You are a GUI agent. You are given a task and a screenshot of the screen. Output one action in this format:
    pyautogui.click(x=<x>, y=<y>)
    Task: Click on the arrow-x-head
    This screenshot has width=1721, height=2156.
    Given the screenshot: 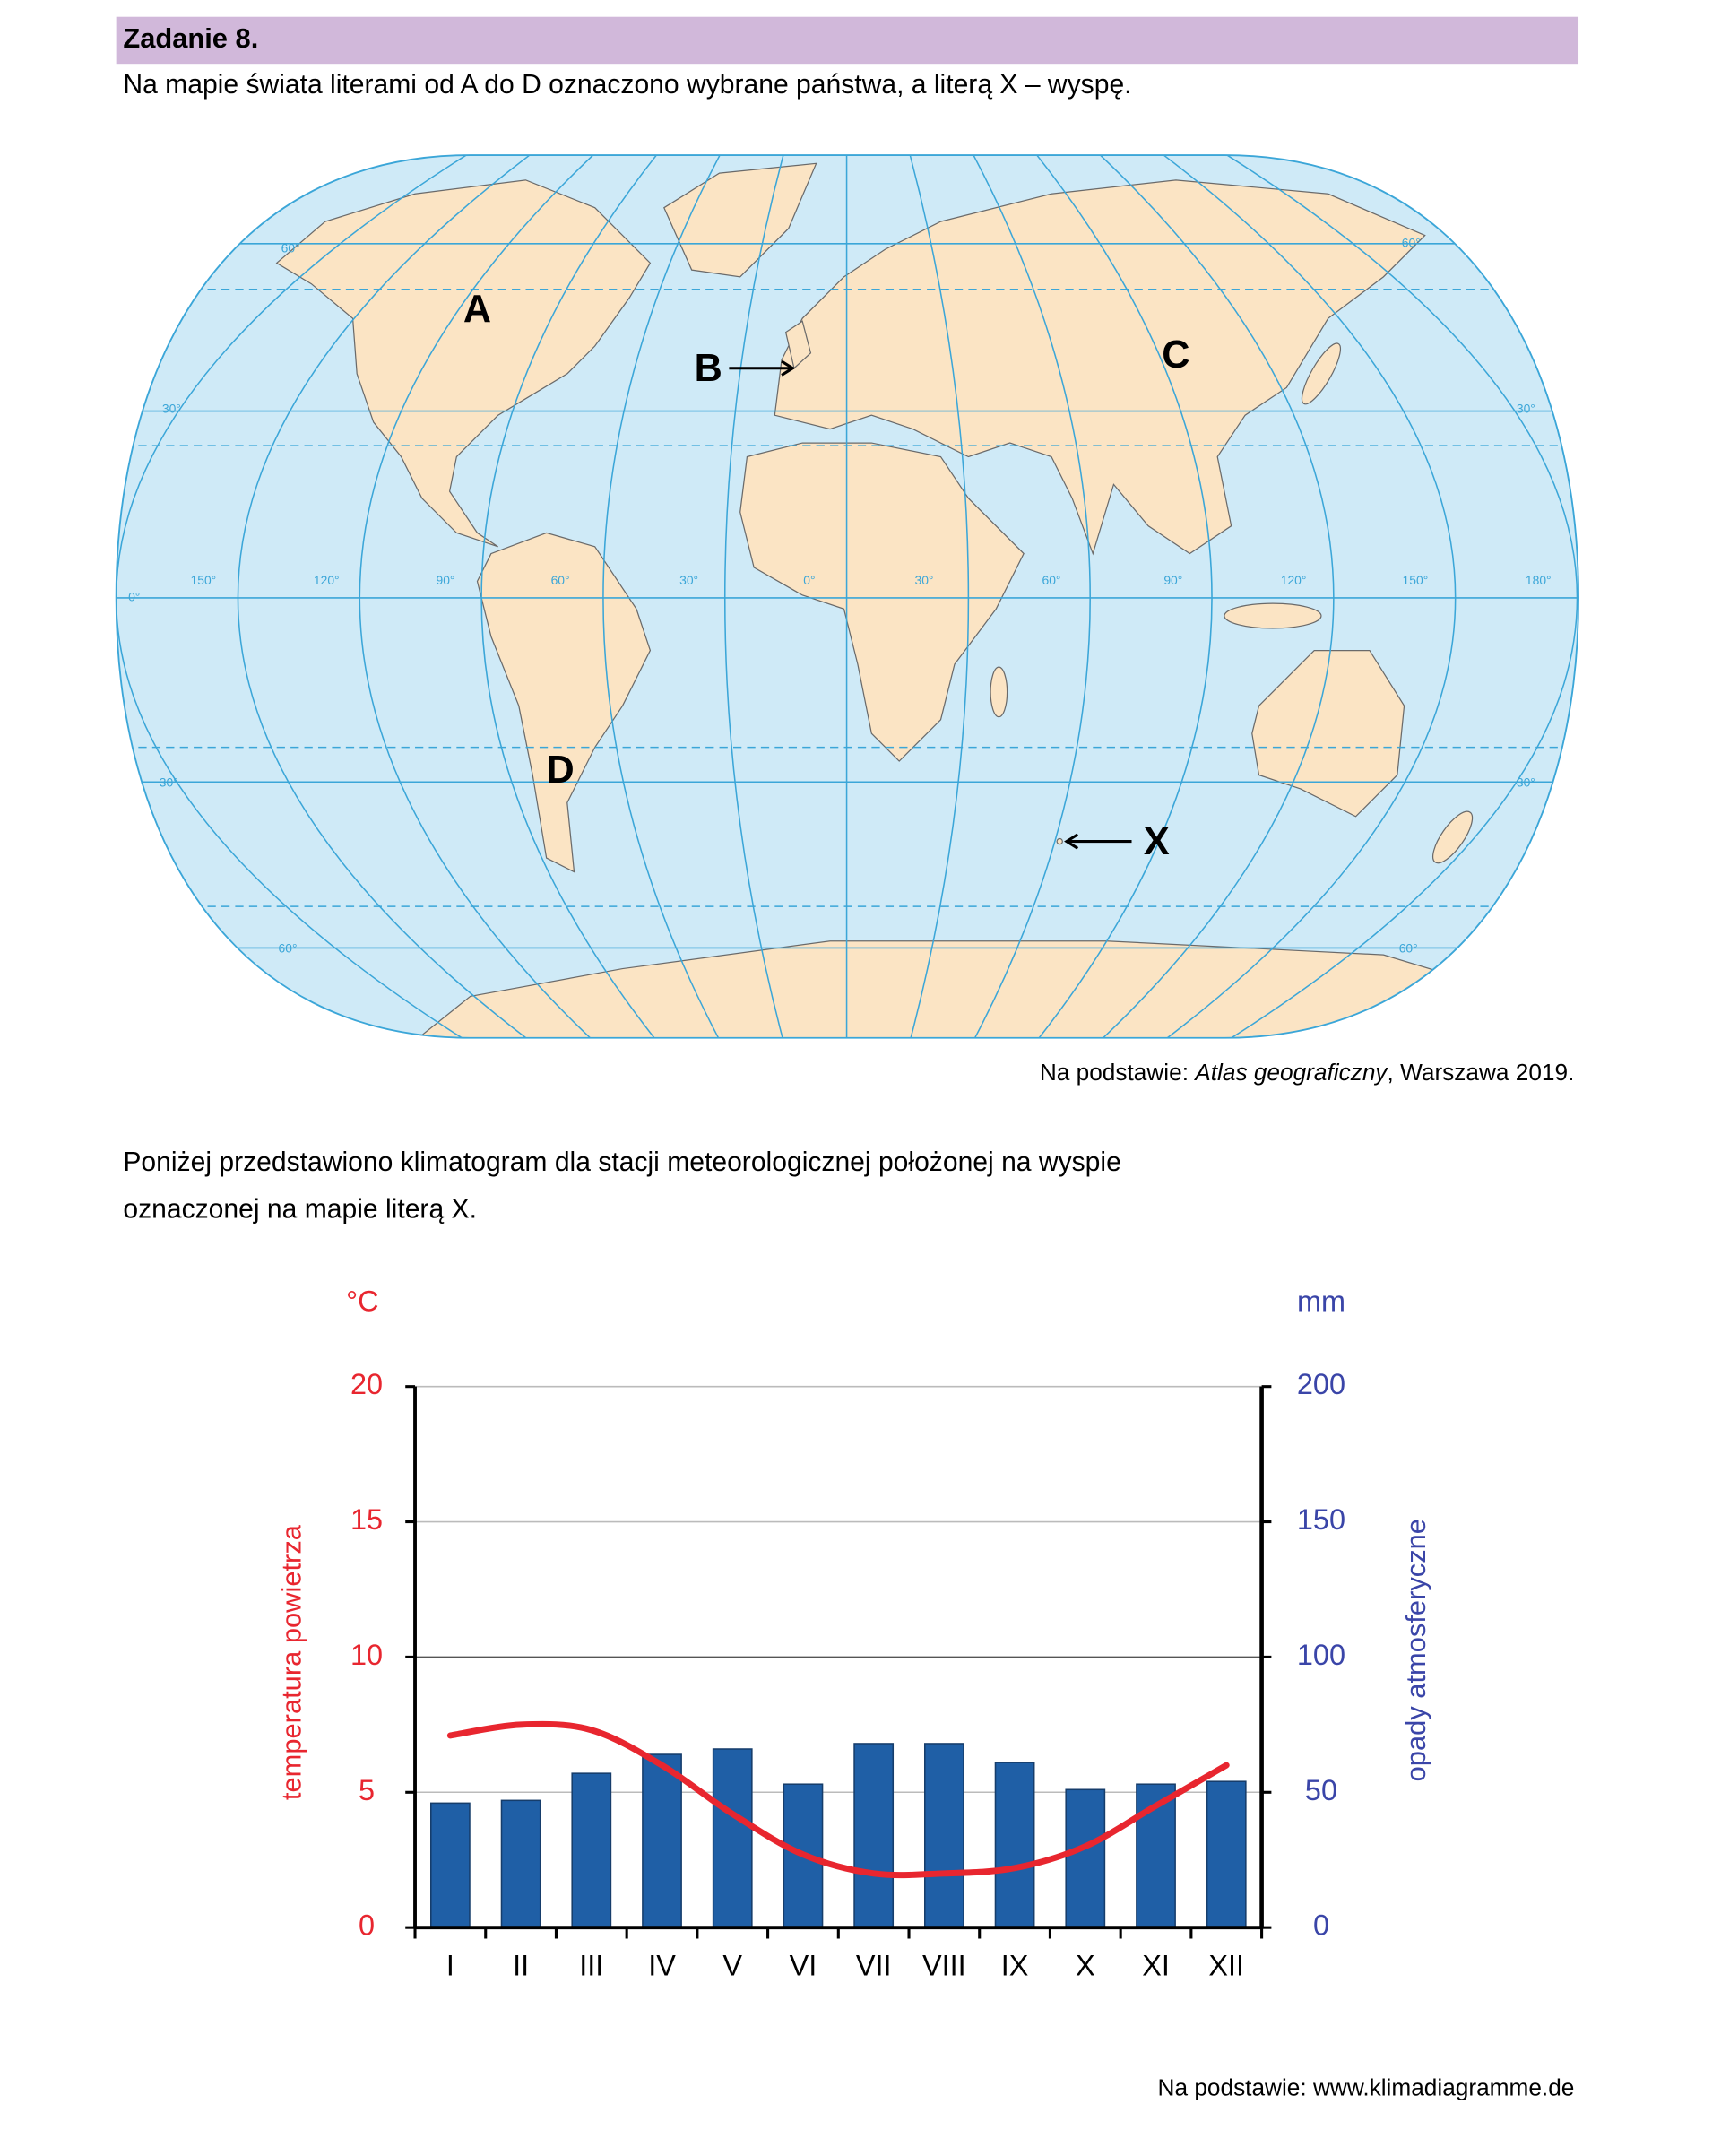 What is the action you would take?
    pyautogui.click(x=1071, y=841)
    